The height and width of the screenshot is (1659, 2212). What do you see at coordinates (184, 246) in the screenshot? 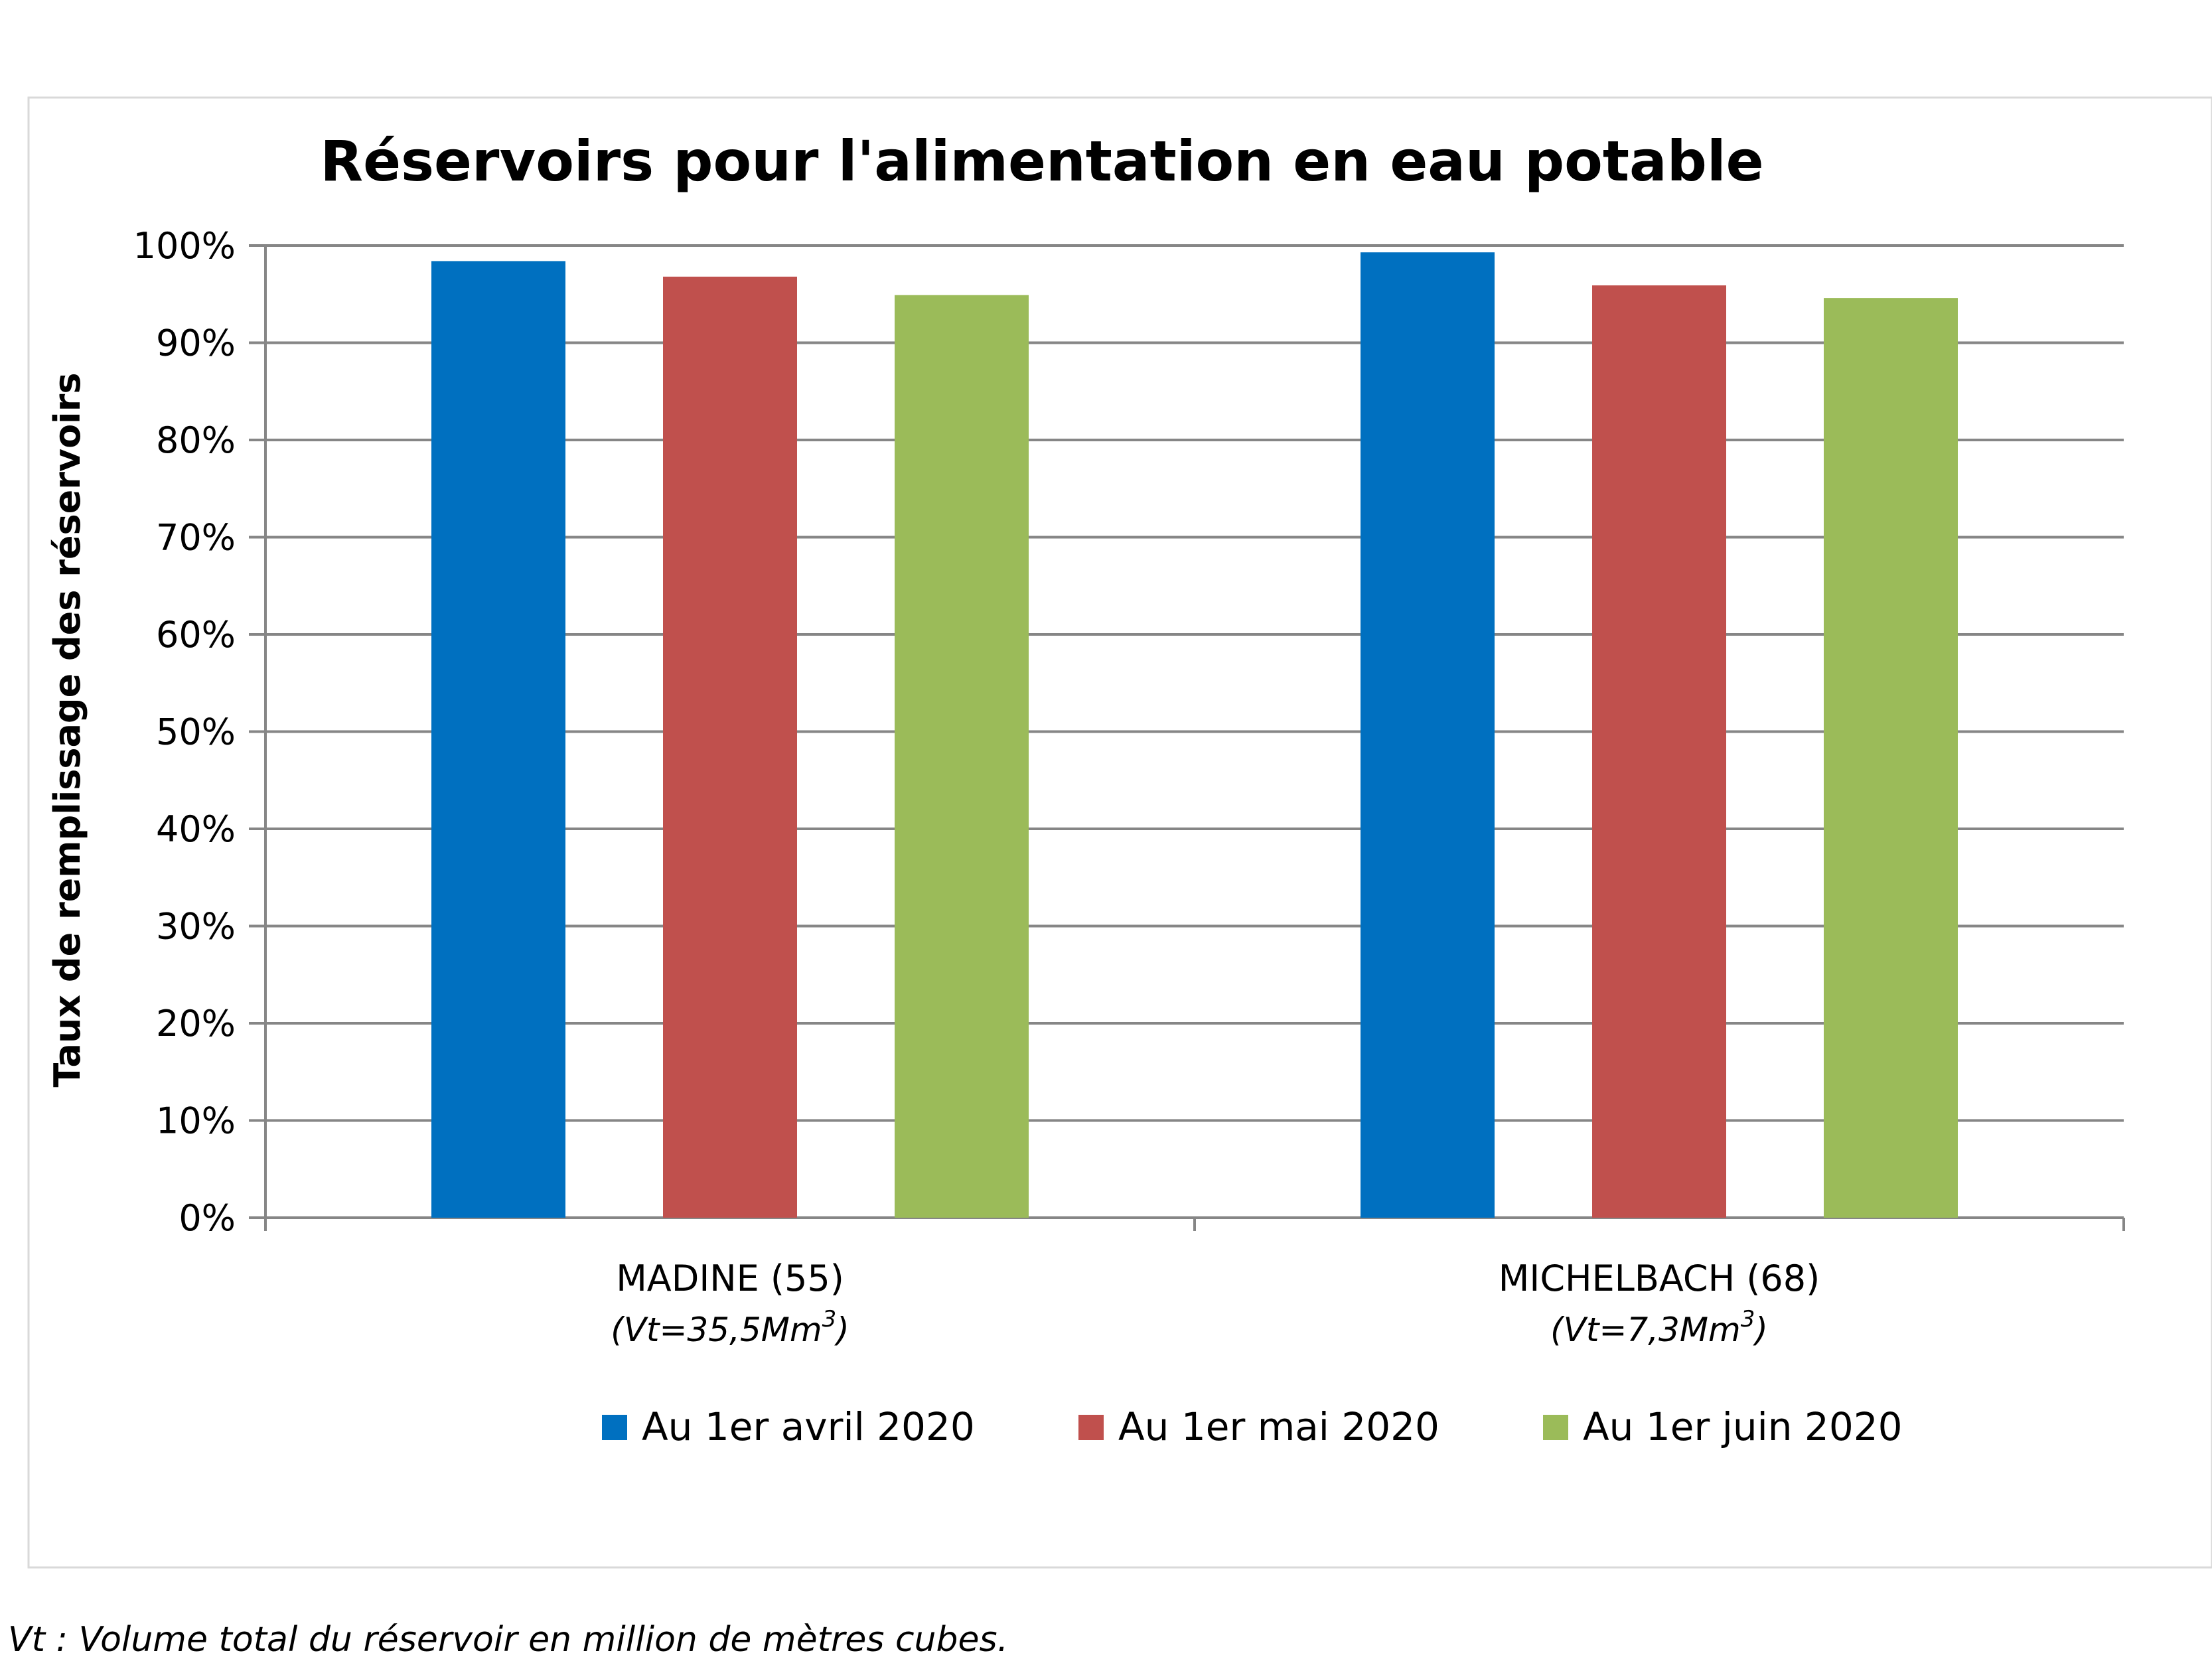
I see `y-tick-label: 100%` at bounding box center [184, 246].